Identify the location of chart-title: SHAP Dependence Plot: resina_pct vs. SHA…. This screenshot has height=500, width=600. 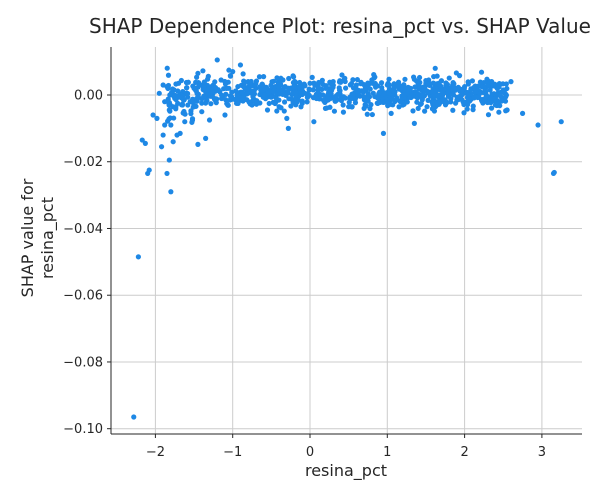
(340, 26).